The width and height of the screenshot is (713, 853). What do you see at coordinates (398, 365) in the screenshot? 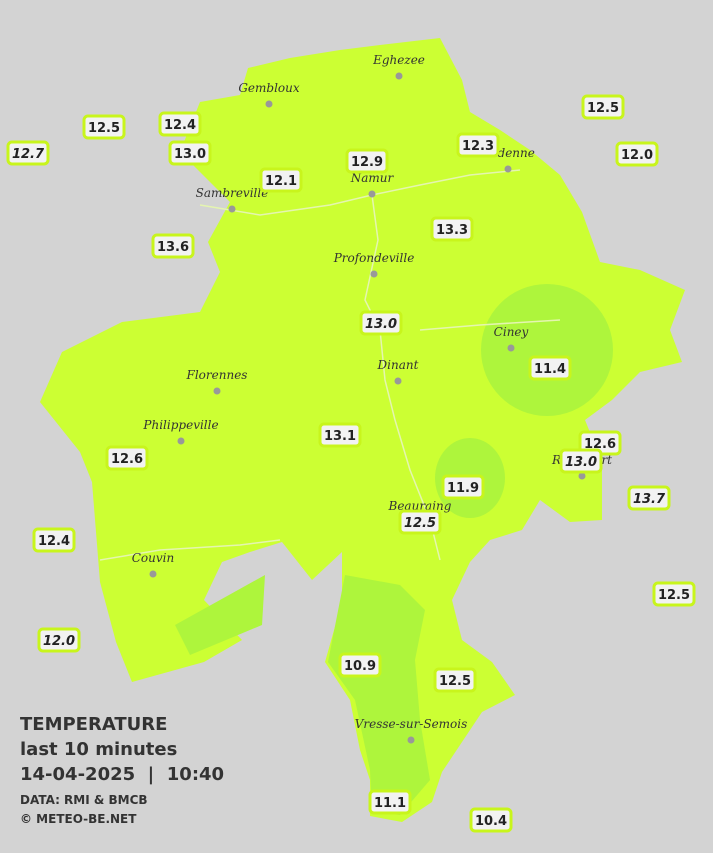
I see `city-label: Dinant` at bounding box center [398, 365].